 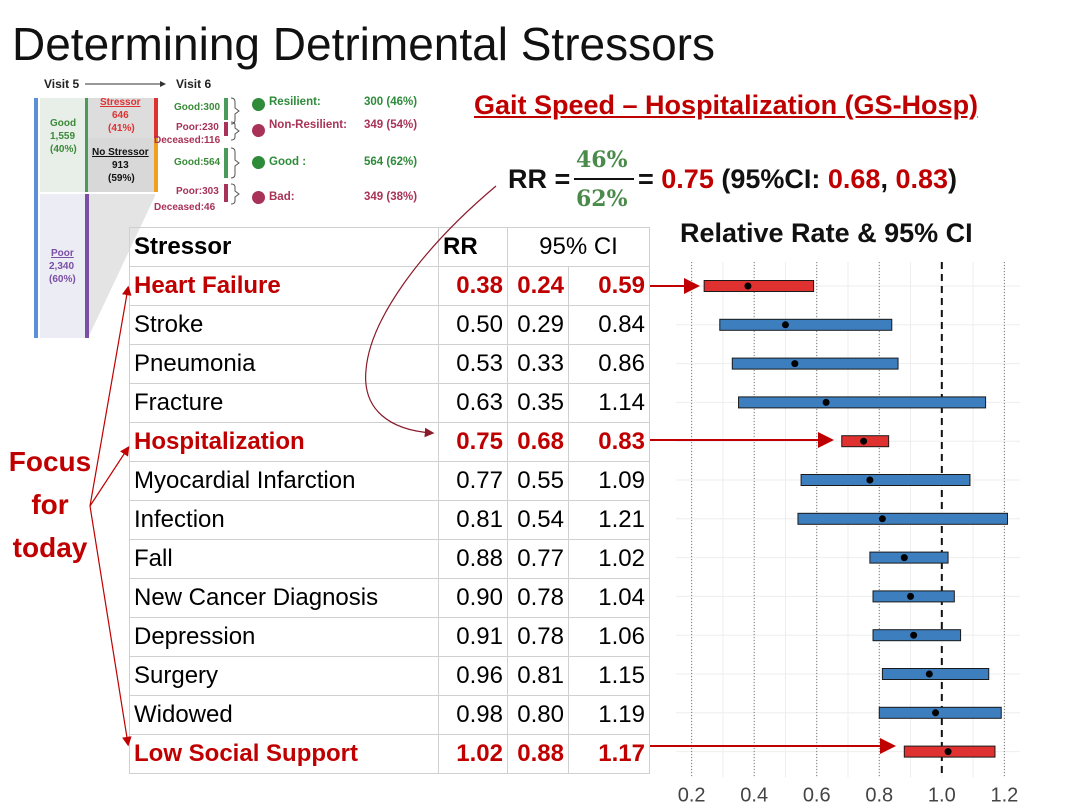 I want to click on table-row: New Cancer Diagnosis 0.90 0.78 1.04, so click(x=390, y=598).